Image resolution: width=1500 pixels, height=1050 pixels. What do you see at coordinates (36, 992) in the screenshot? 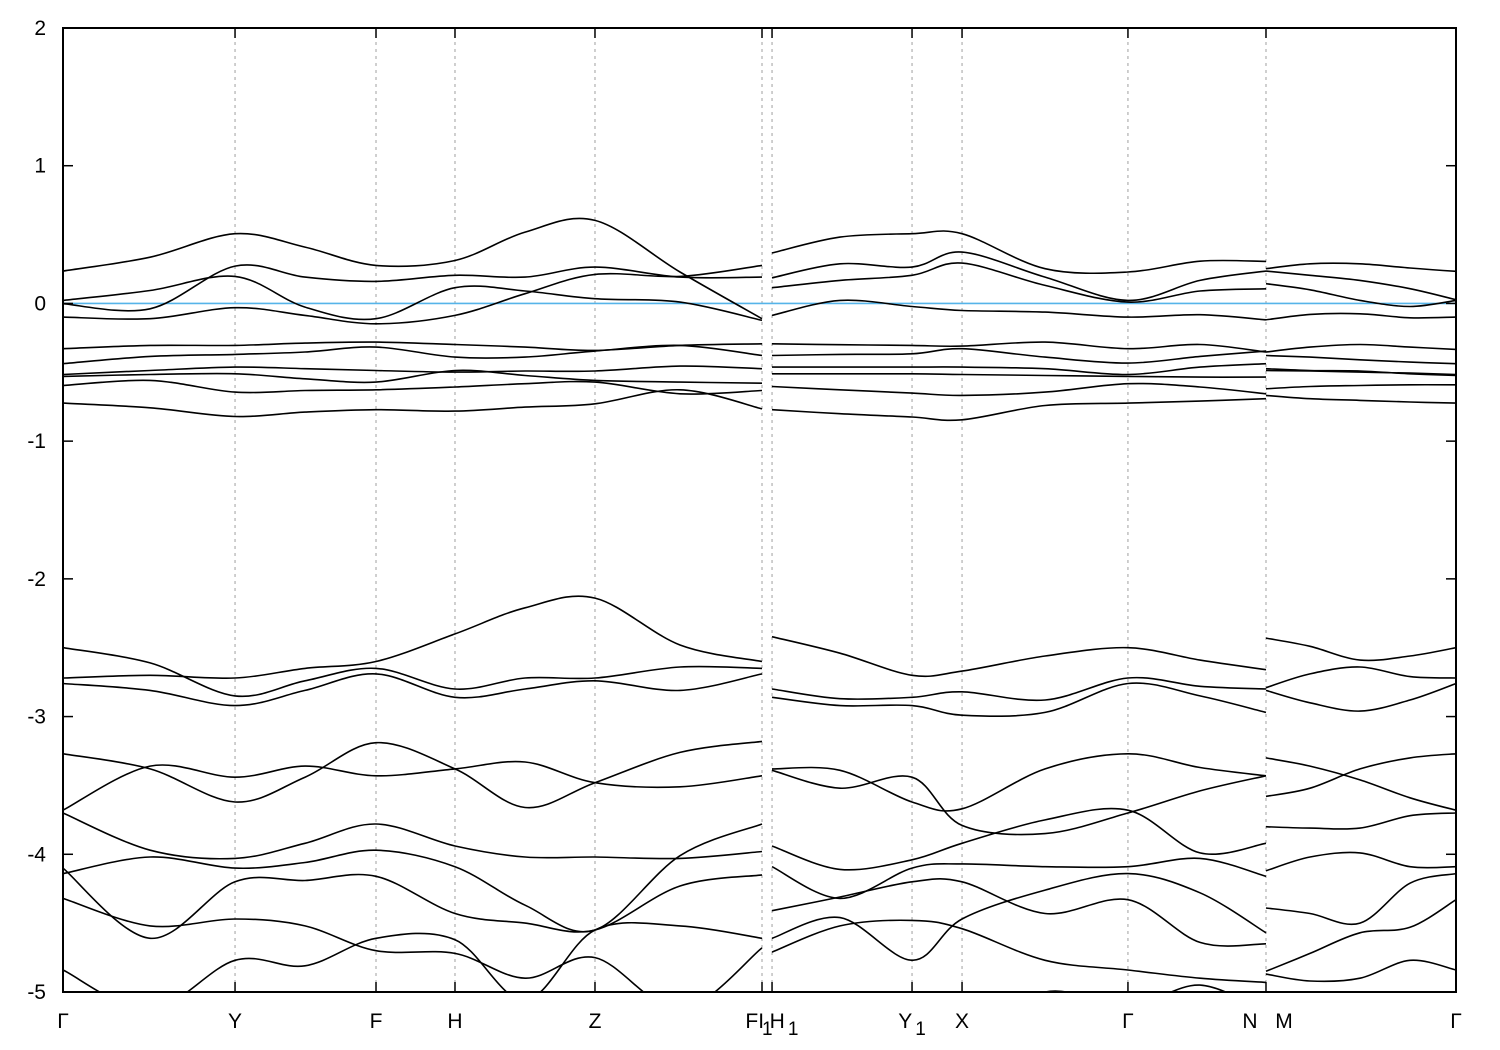
I see `y-tick-label: -5` at bounding box center [36, 992].